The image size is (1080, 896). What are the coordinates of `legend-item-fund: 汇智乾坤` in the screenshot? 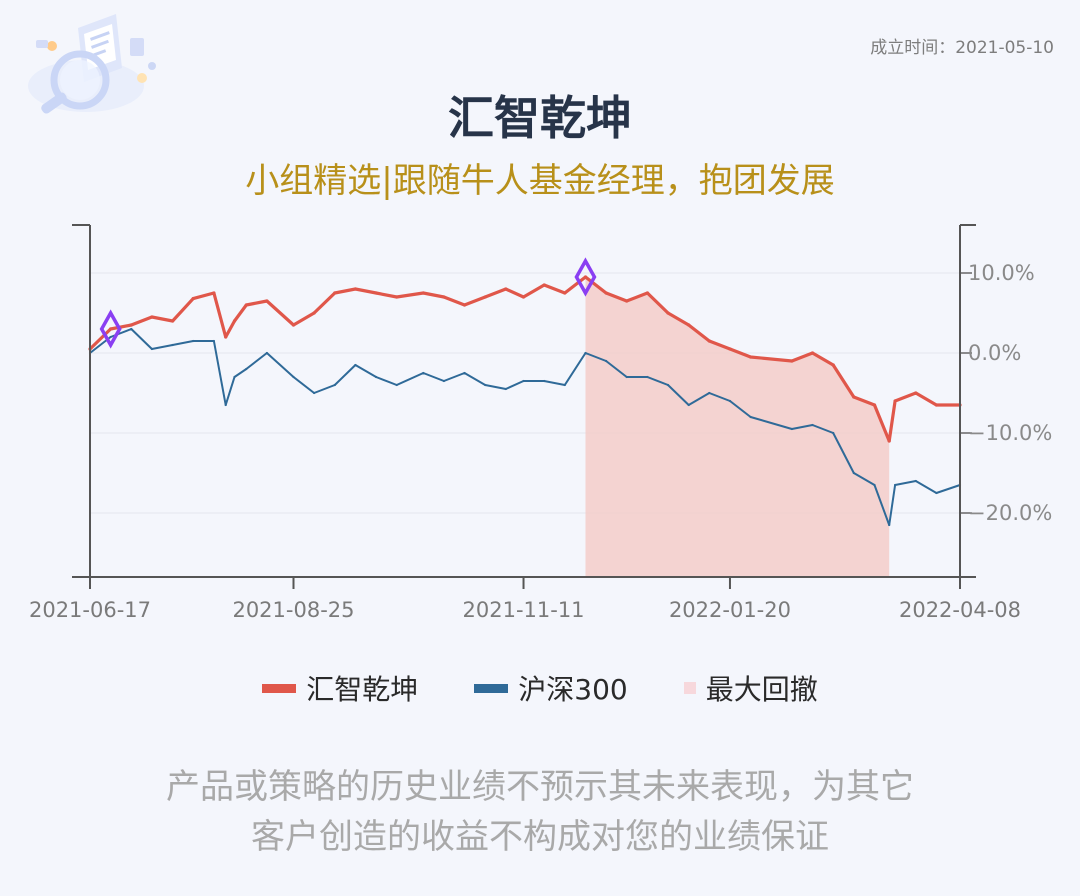 It's located at (340, 688).